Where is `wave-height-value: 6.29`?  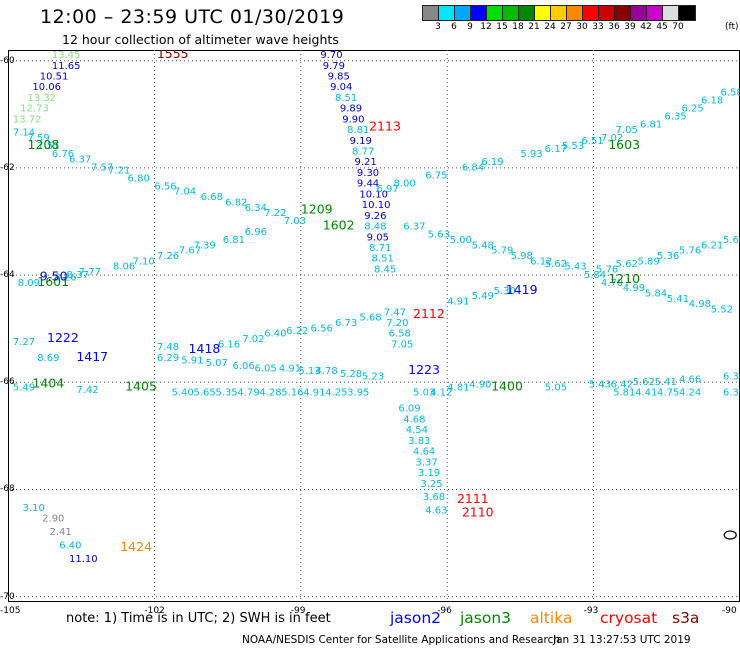 wave-height-value: 6.29 is located at coordinates (168, 358).